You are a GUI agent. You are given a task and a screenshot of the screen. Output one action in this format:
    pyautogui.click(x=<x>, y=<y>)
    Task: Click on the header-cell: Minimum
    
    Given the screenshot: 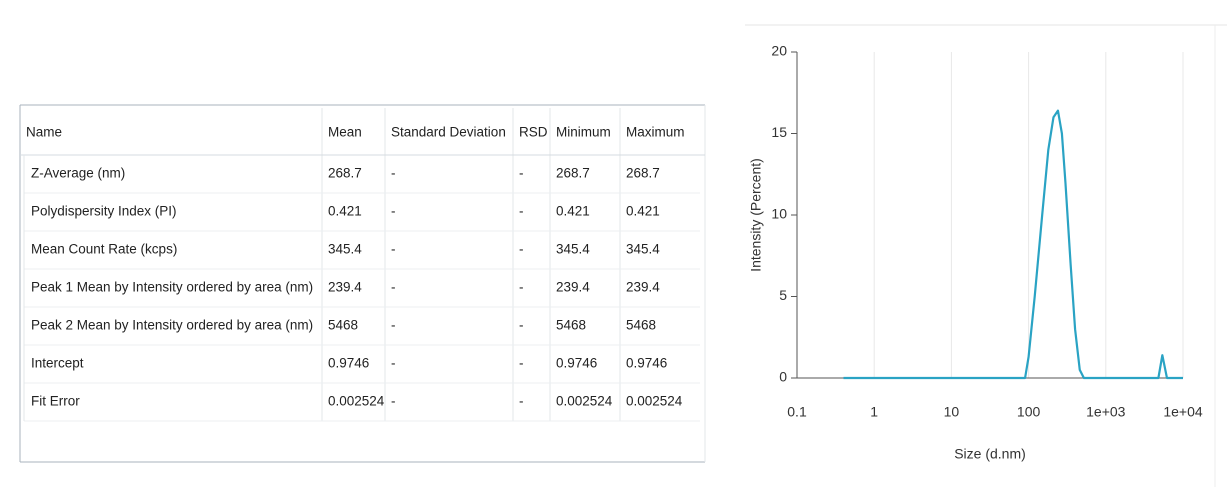 What is the action you would take?
    pyautogui.click(x=583, y=132)
    